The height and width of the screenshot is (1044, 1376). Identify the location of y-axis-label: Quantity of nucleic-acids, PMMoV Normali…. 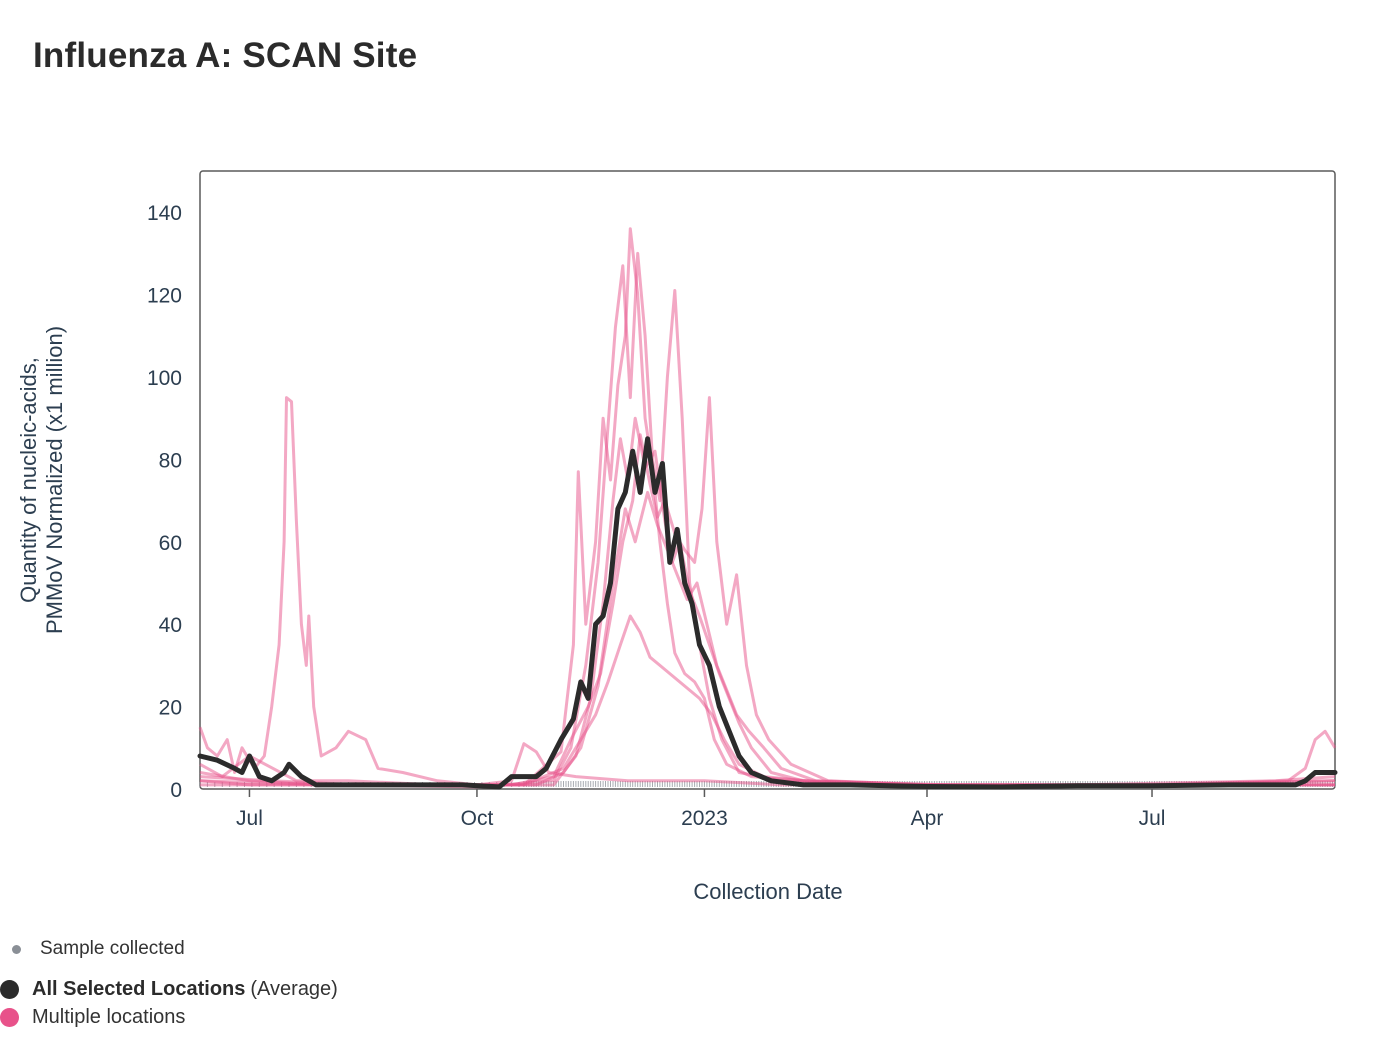
(41, 480).